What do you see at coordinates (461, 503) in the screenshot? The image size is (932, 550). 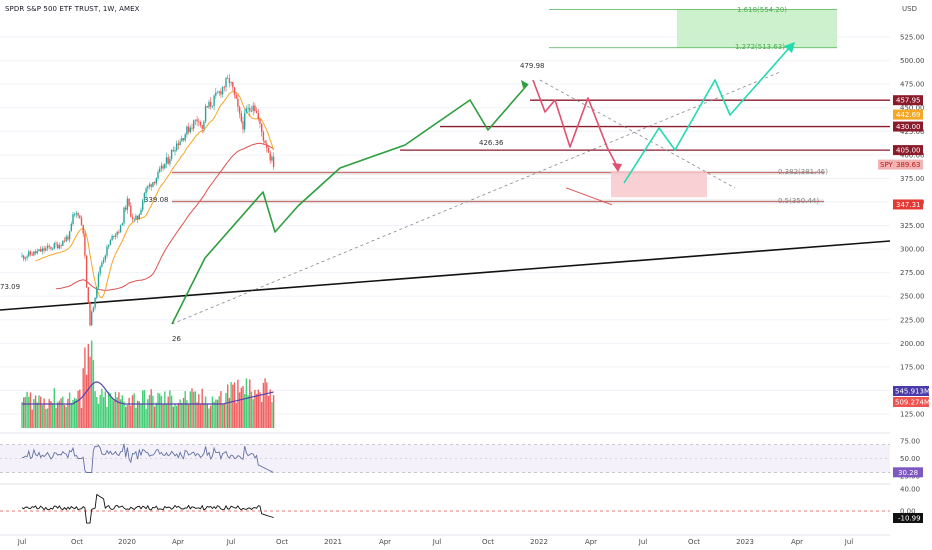 I see `momentum-pane: 40.00 0.00-10.99` at bounding box center [461, 503].